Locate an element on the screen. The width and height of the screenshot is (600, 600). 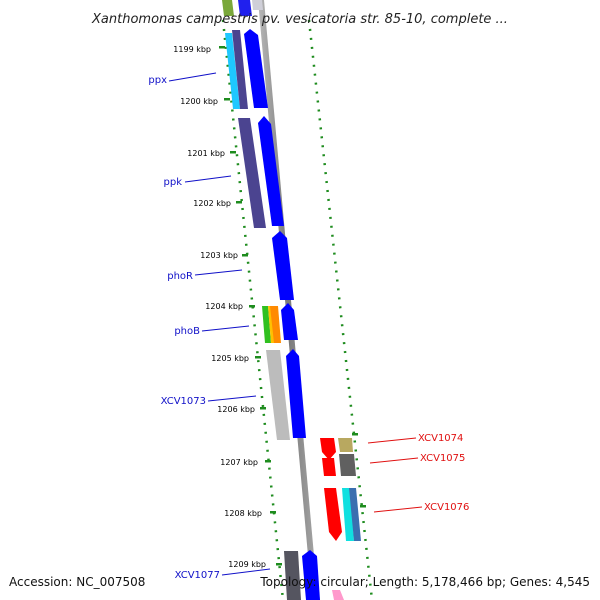
tick-label: 1199 kbp is located at coordinates (192, 49).